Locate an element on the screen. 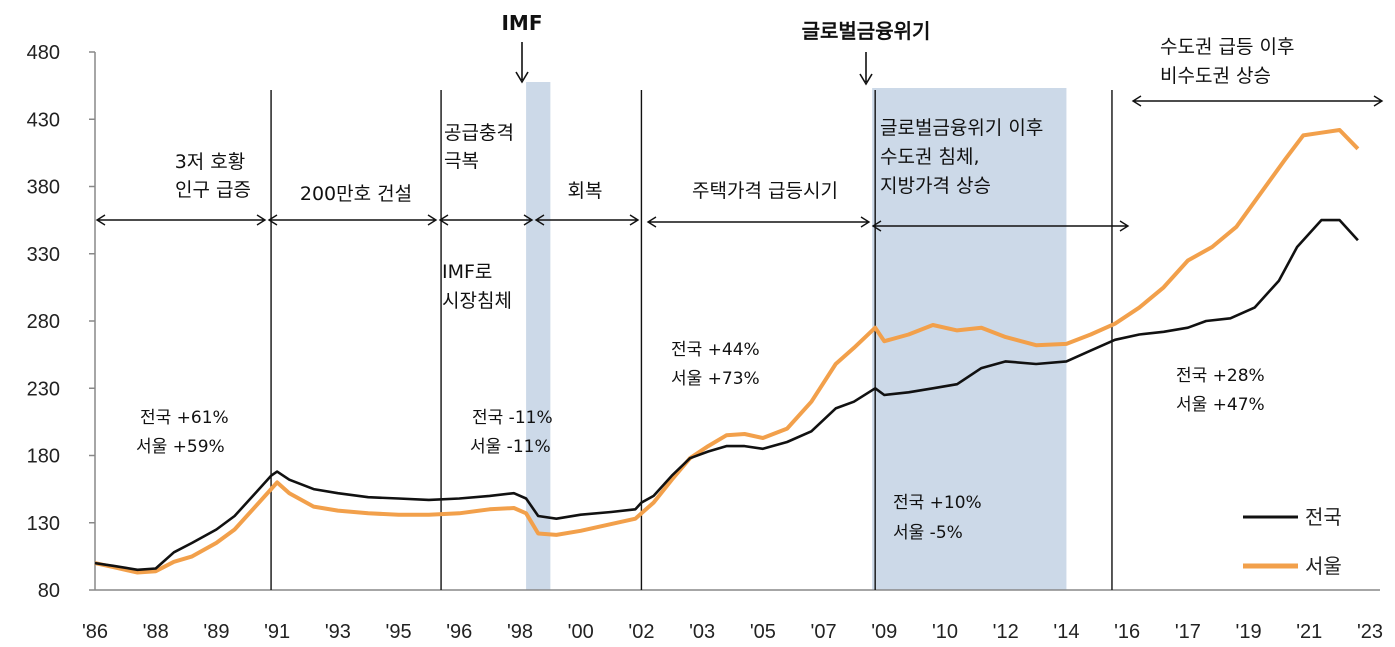  stat-3-national: 전국 +44% is located at coordinates (715, 350).